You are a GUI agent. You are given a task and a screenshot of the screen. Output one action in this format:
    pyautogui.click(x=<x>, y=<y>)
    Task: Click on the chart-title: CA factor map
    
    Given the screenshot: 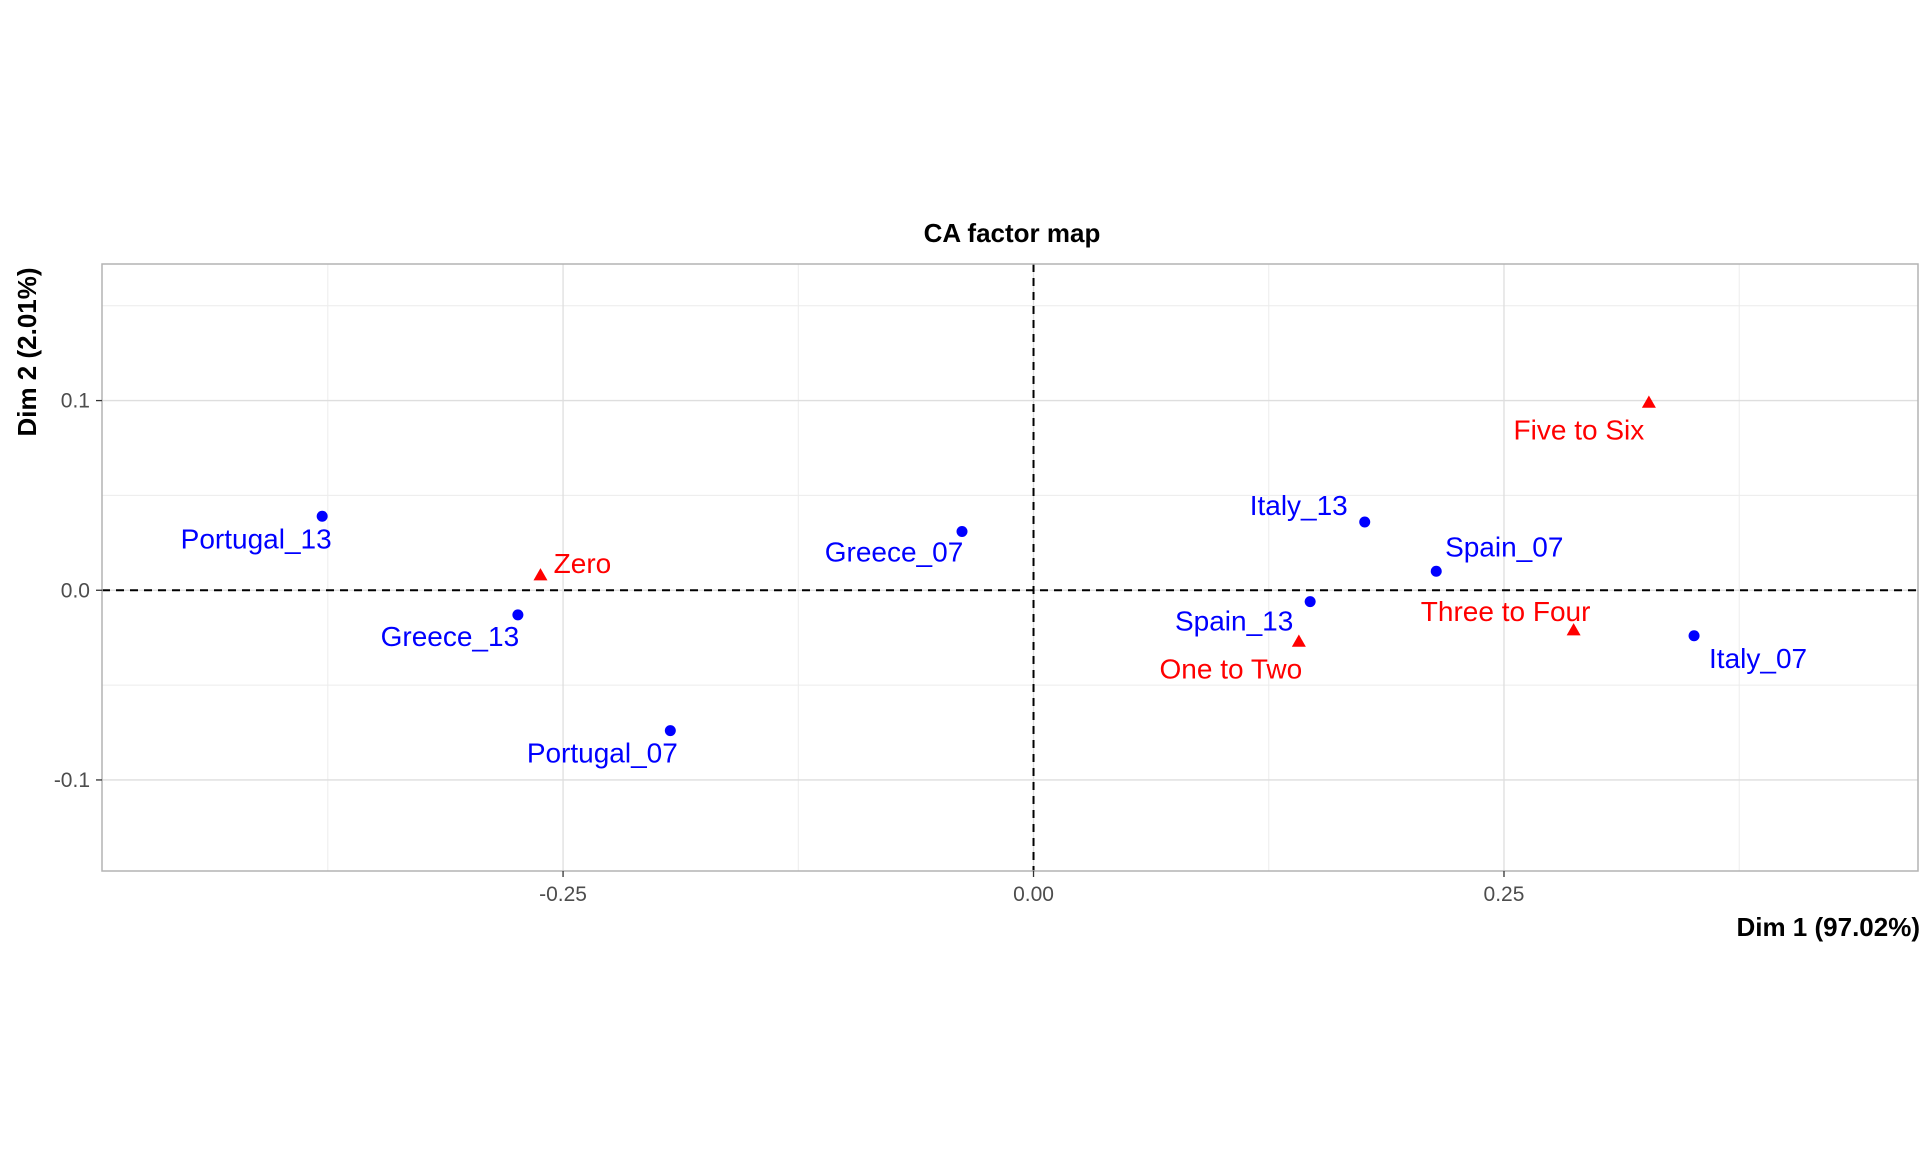 What is the action you would take?
    pyautogui.click(x=1012, y=233)
    